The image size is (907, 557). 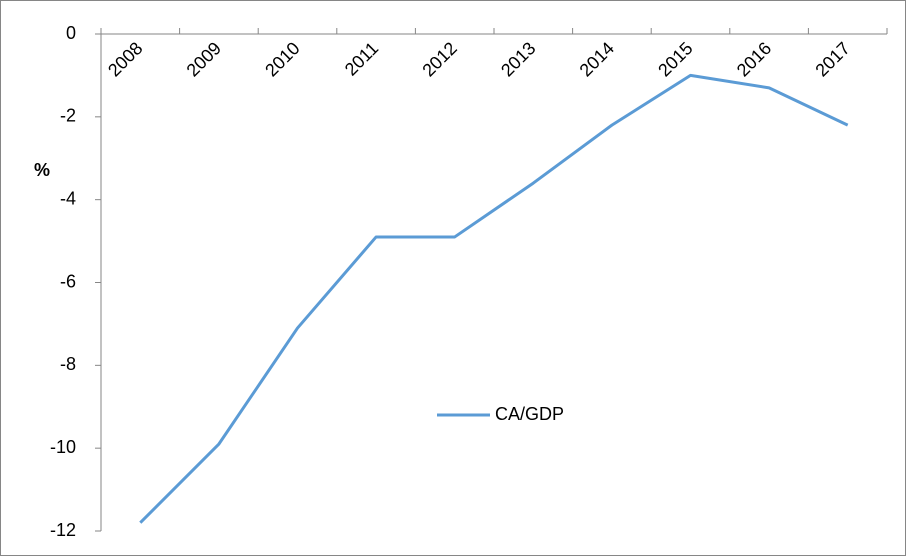 What do you see at coordinates (63, 447) in the screenshot?
I see `y-tick-label: -10` at bounding box center [63, 447].